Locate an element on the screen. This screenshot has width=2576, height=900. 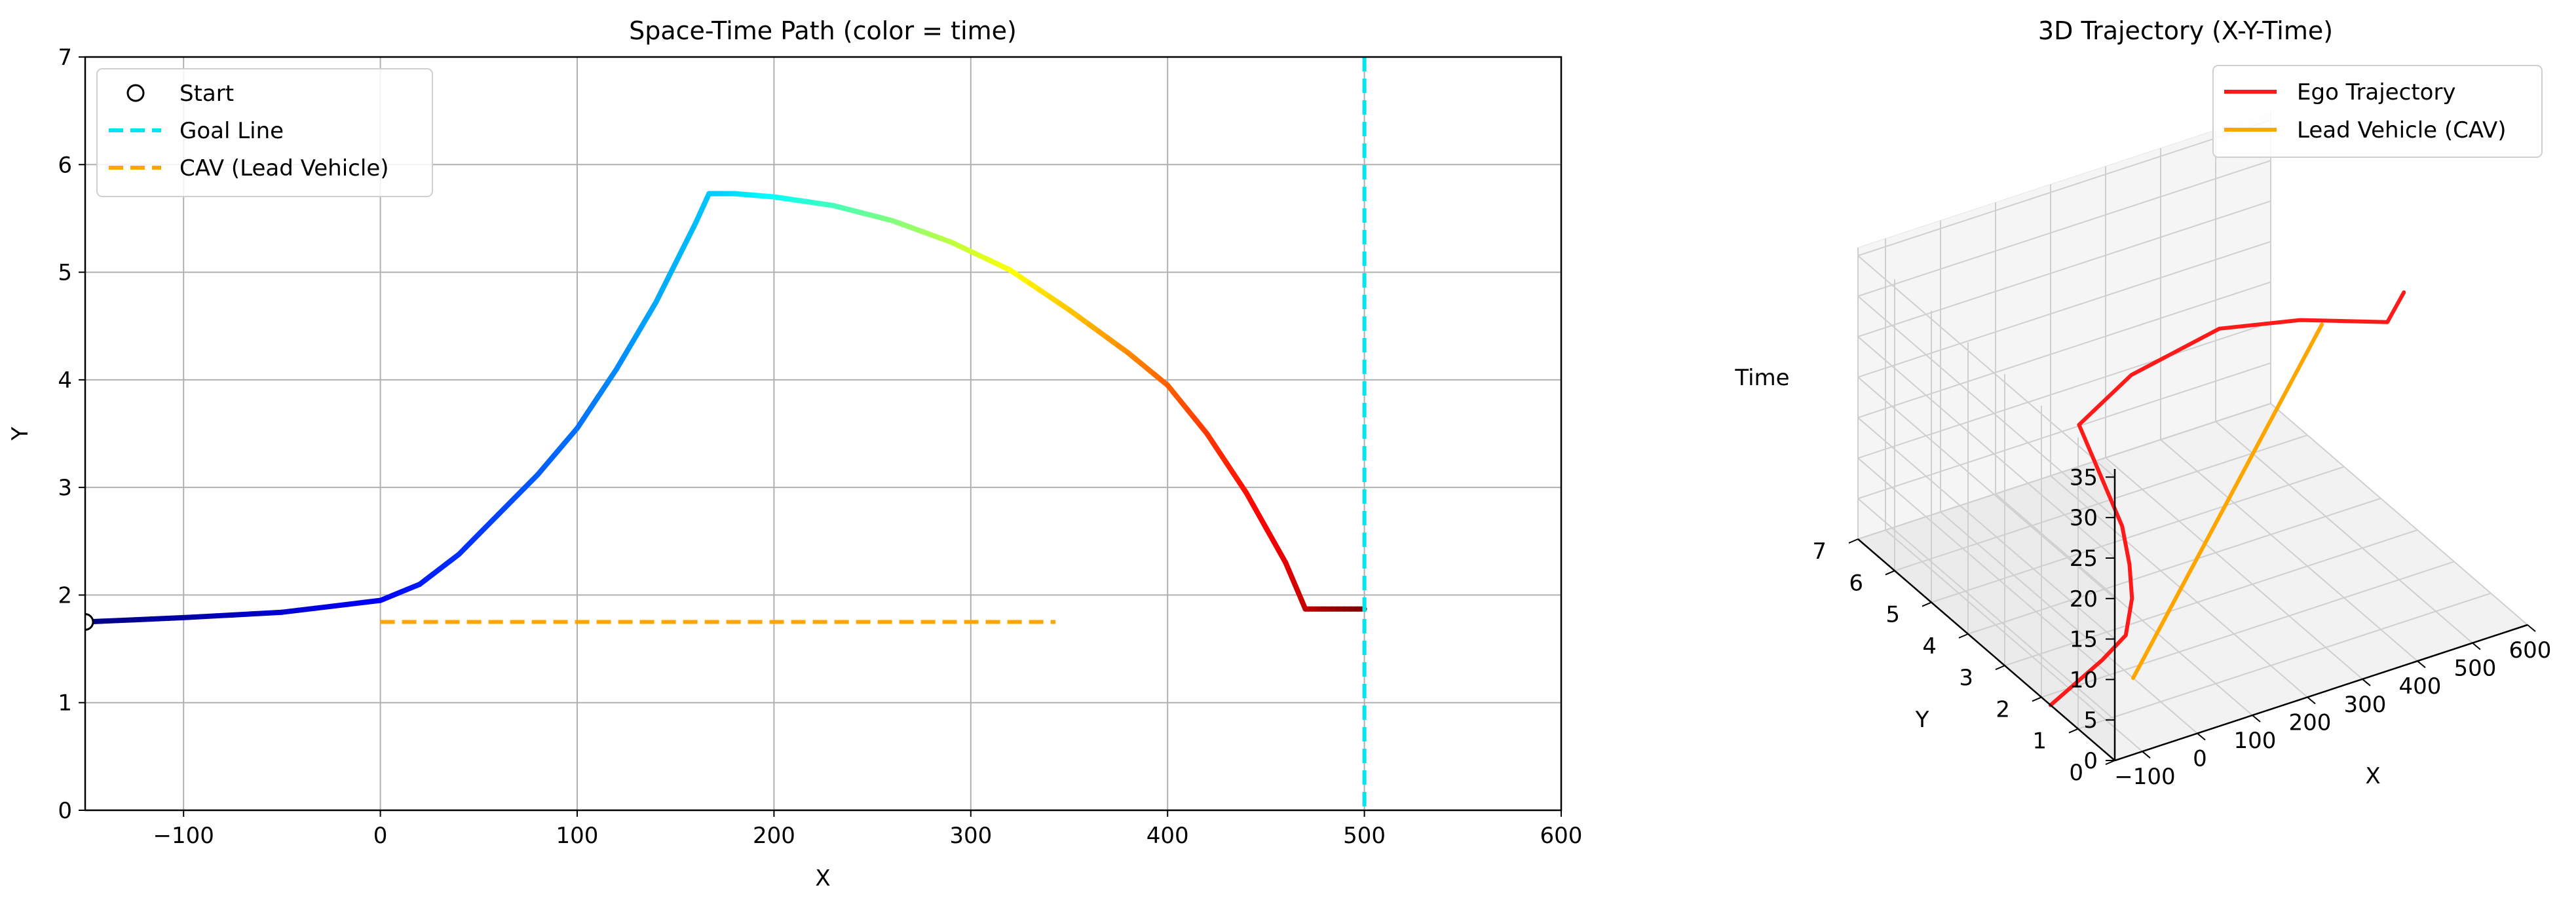
x-tick-label-2d: 0 is located at coordinates (380, 836).